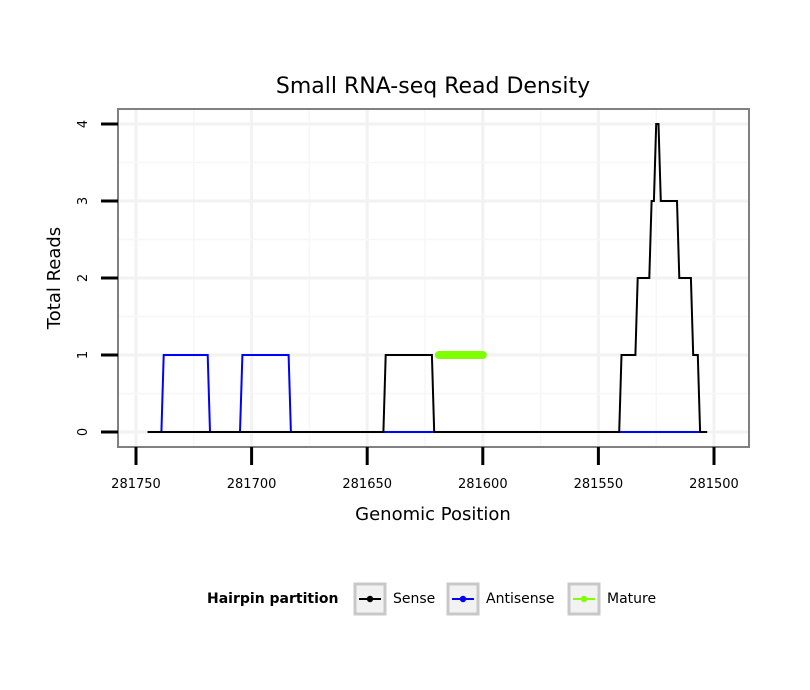  What do you see at coordinates (367, 484) in the screenshot?
I see `x-tick-label: 281650` at bounding box center [367, 484].